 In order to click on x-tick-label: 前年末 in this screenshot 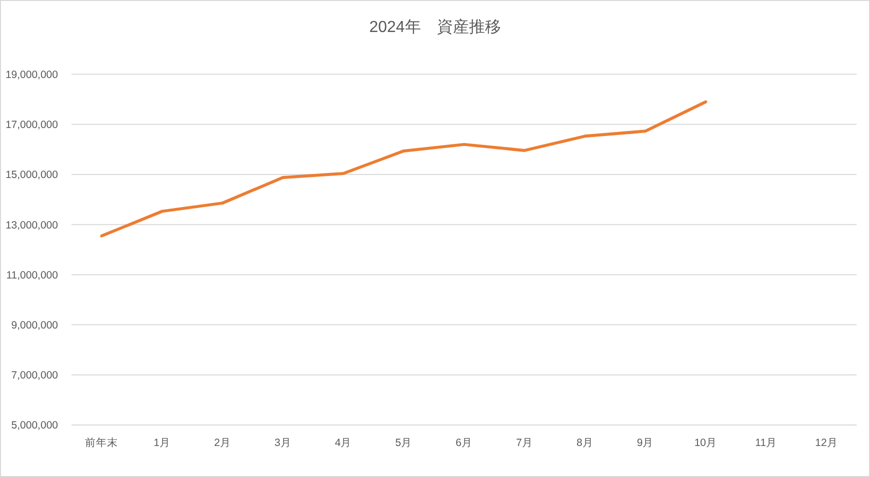, I will do `click(101, 442)`.